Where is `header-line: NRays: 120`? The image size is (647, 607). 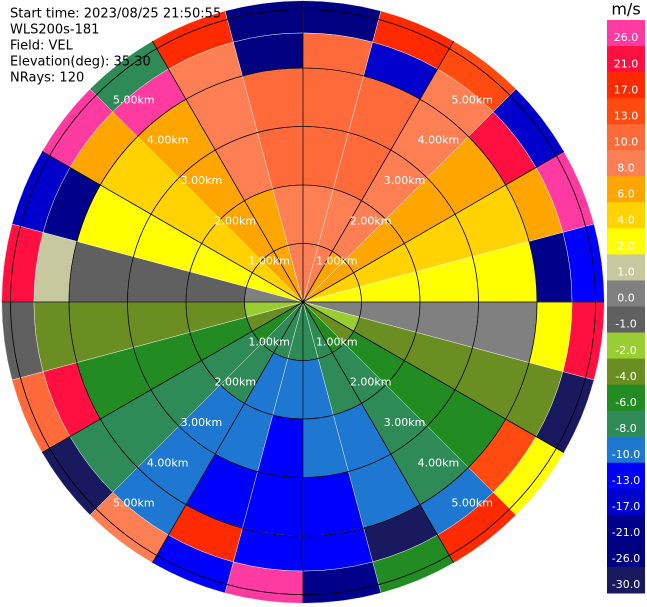
header-line: NRays: 120 is located at coordinates (47, 78).